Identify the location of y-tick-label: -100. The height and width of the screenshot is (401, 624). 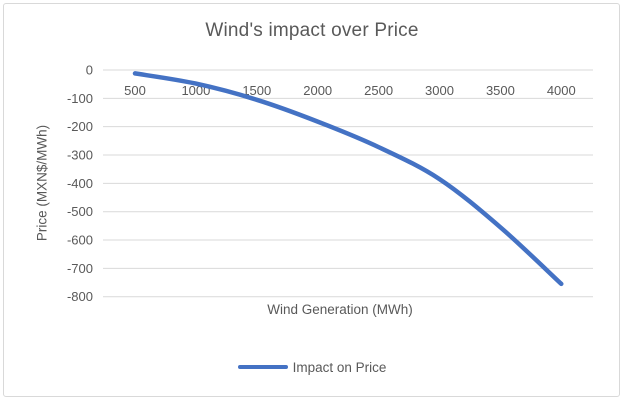
(80, 98).